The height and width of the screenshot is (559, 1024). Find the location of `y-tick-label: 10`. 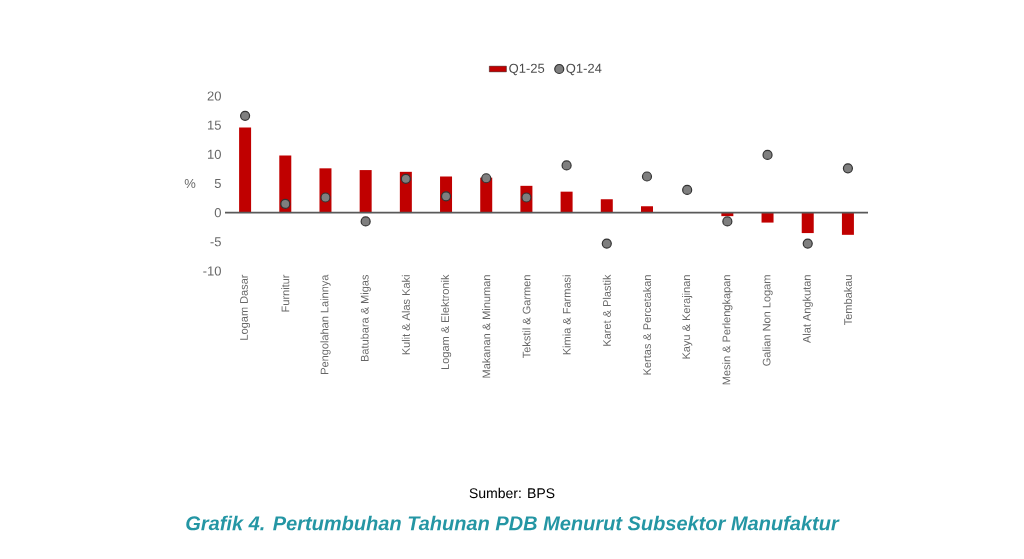

y-tick-label: 10 is located at coordinates (214, 154).